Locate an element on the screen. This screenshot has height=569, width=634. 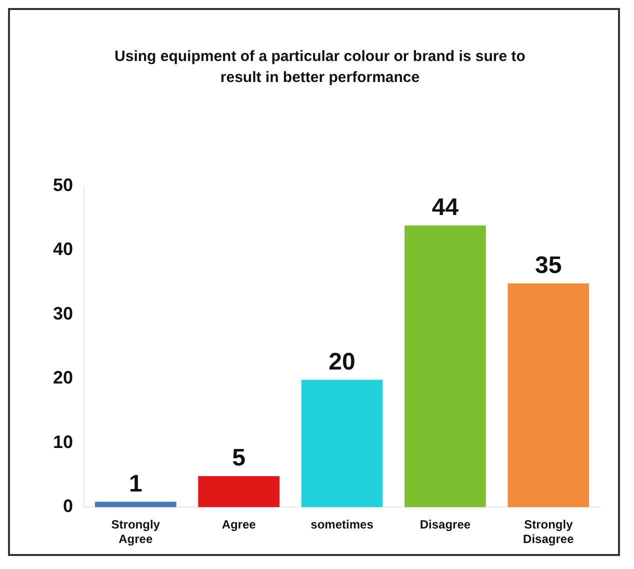
y-tick-label: 0 is located at coordinates (68, 506).